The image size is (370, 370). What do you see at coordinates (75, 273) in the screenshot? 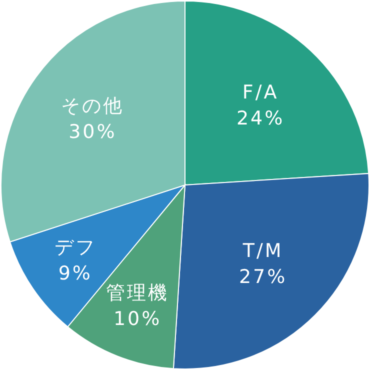
I see `data-label: 9%` at bounding box center [75, 273].